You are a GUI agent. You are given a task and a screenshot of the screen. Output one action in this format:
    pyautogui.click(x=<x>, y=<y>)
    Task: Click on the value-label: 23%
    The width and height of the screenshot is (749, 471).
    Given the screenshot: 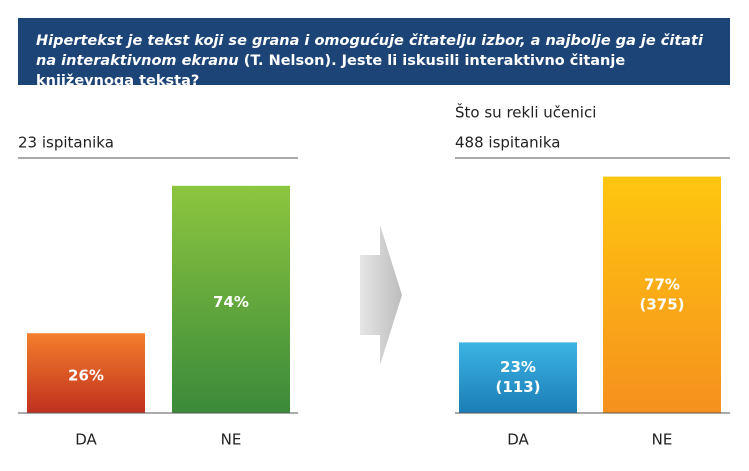 What is the action you would take?
    pyautogui.click(x=518, y=367)
    